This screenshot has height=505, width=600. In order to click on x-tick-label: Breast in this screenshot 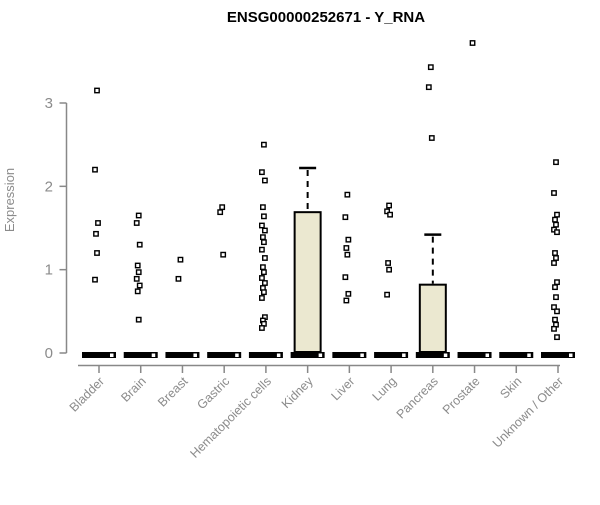, I will do `click(173, 392)`.